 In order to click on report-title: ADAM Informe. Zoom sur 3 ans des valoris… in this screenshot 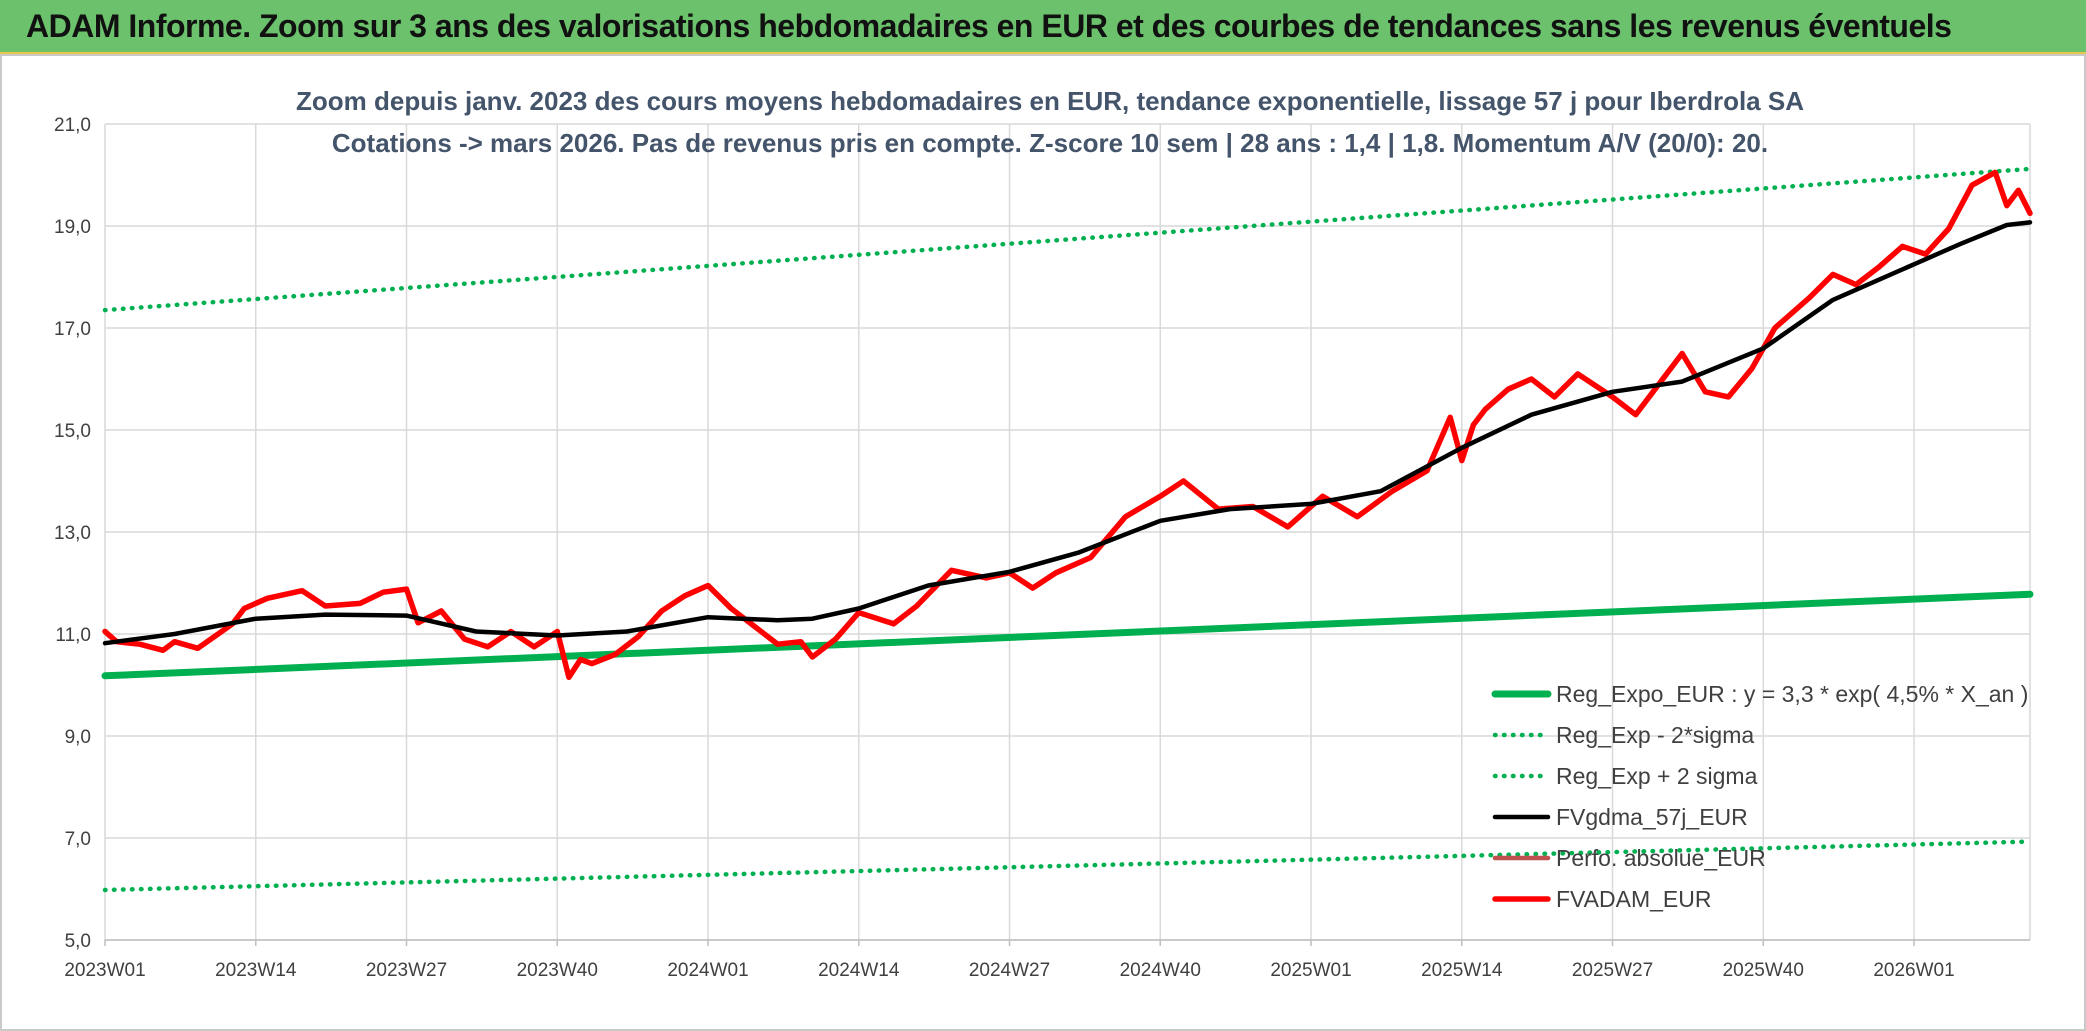, I will do `click(989, 26)`.